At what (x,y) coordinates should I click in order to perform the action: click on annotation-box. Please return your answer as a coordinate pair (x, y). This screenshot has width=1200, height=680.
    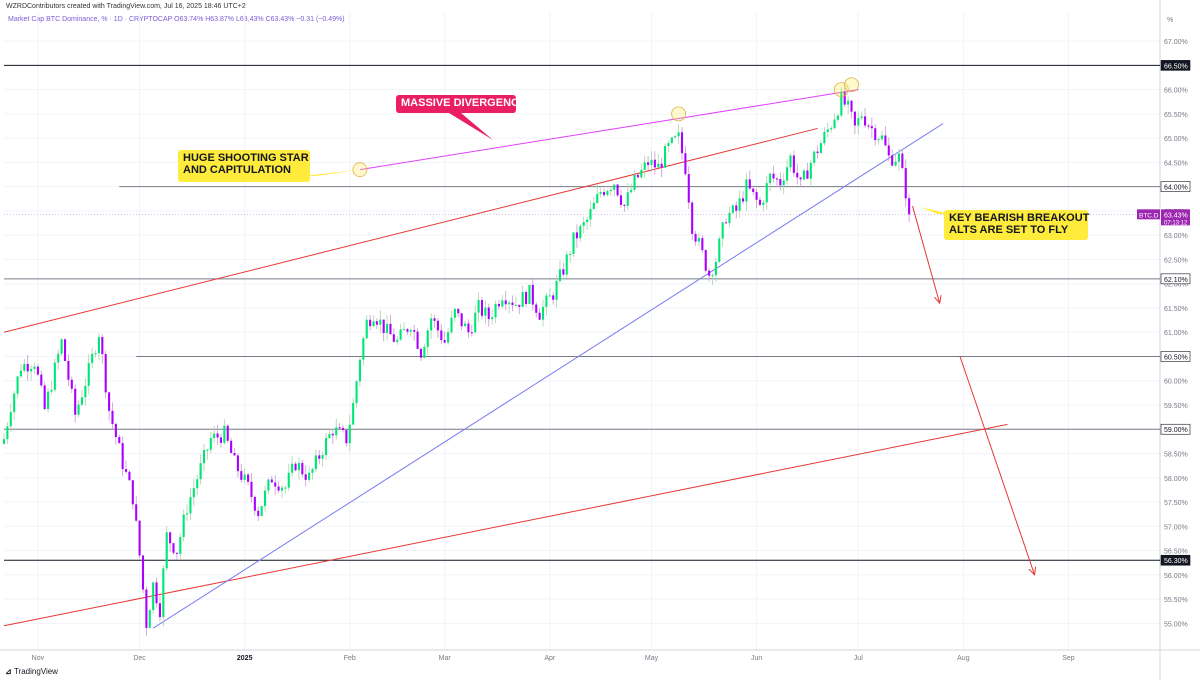
    Looking at the image, I should click on (456, 104).